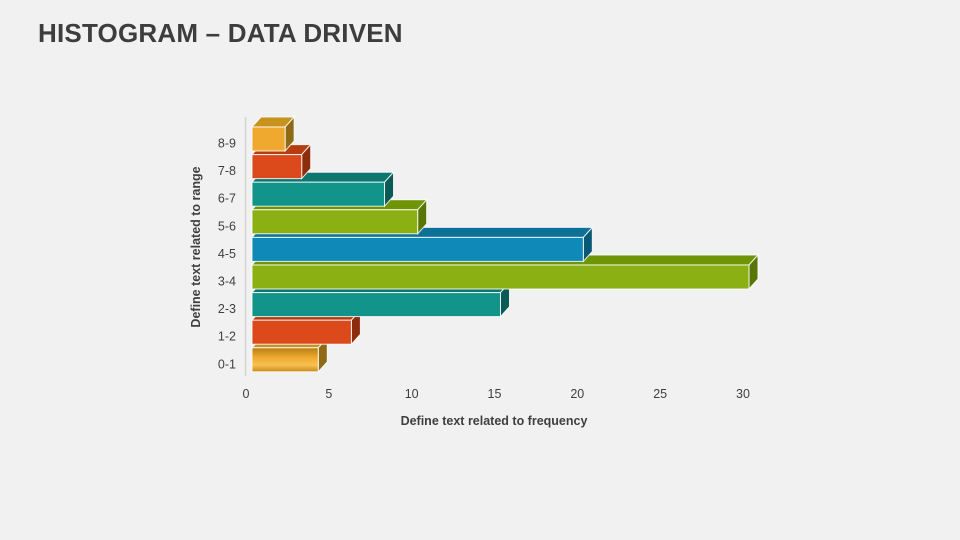 The height and width of the screenshot is (540, 960). I want to click on y-category-label-2-3: 2-3, so click(227, 309).